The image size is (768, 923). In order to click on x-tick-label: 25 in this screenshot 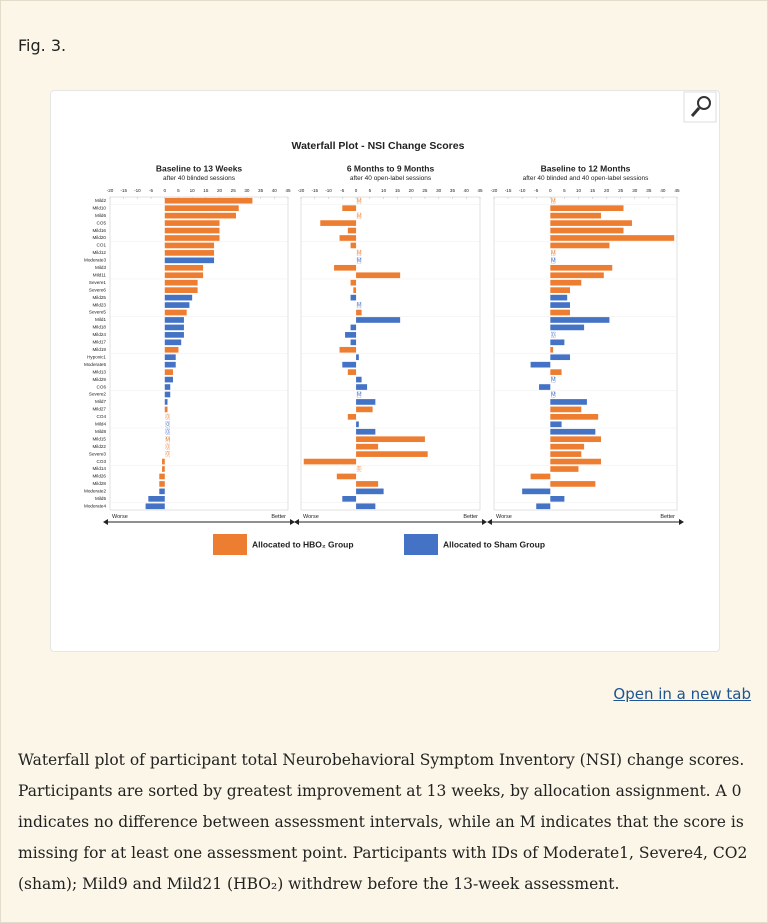, I will do `click(425, 190)`.